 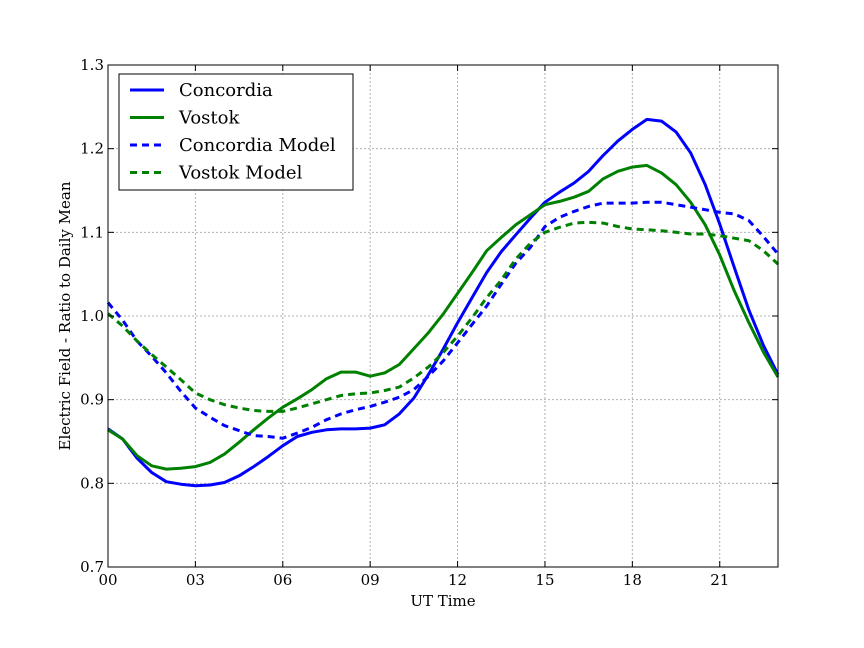 I want to click on x-tick-label: 06, so click(x=282, y=580).